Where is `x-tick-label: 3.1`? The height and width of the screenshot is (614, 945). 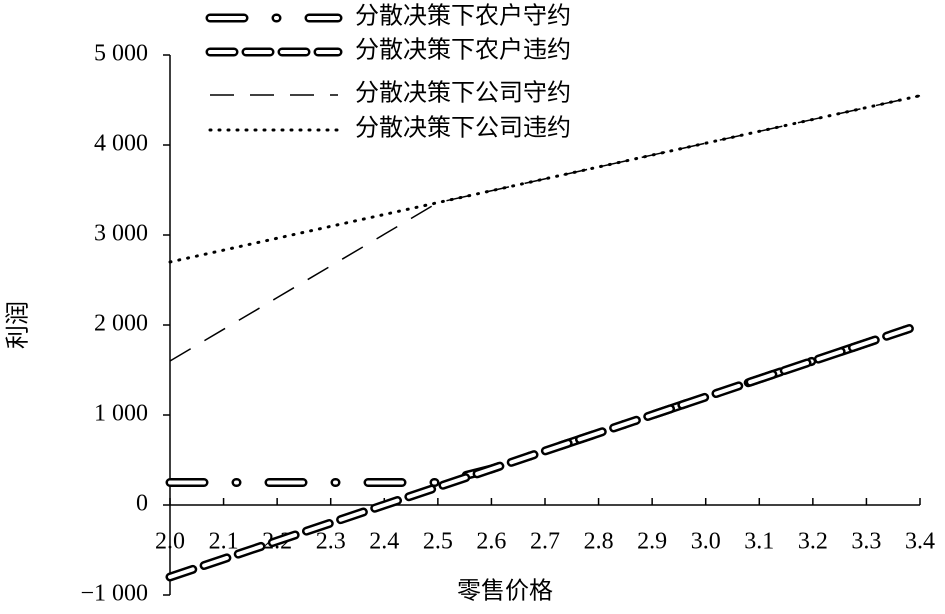 x-tick-label: 3.1 is located at coordinates (759, 542).